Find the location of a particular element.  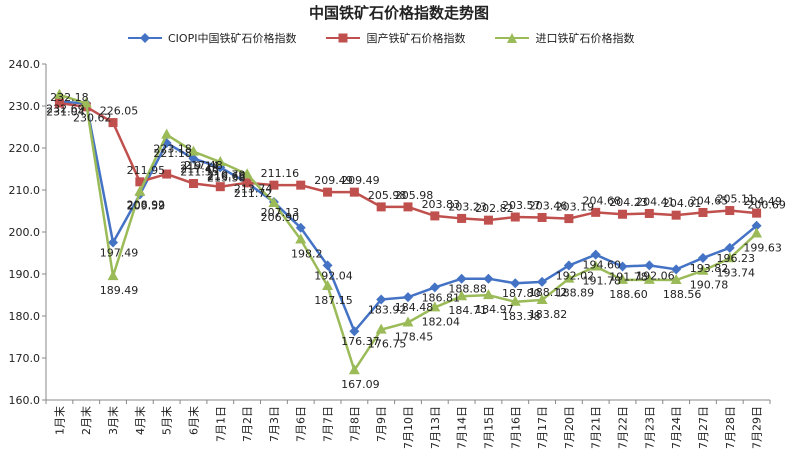

data-label: 211.16 is located at coordinates (280, 173).